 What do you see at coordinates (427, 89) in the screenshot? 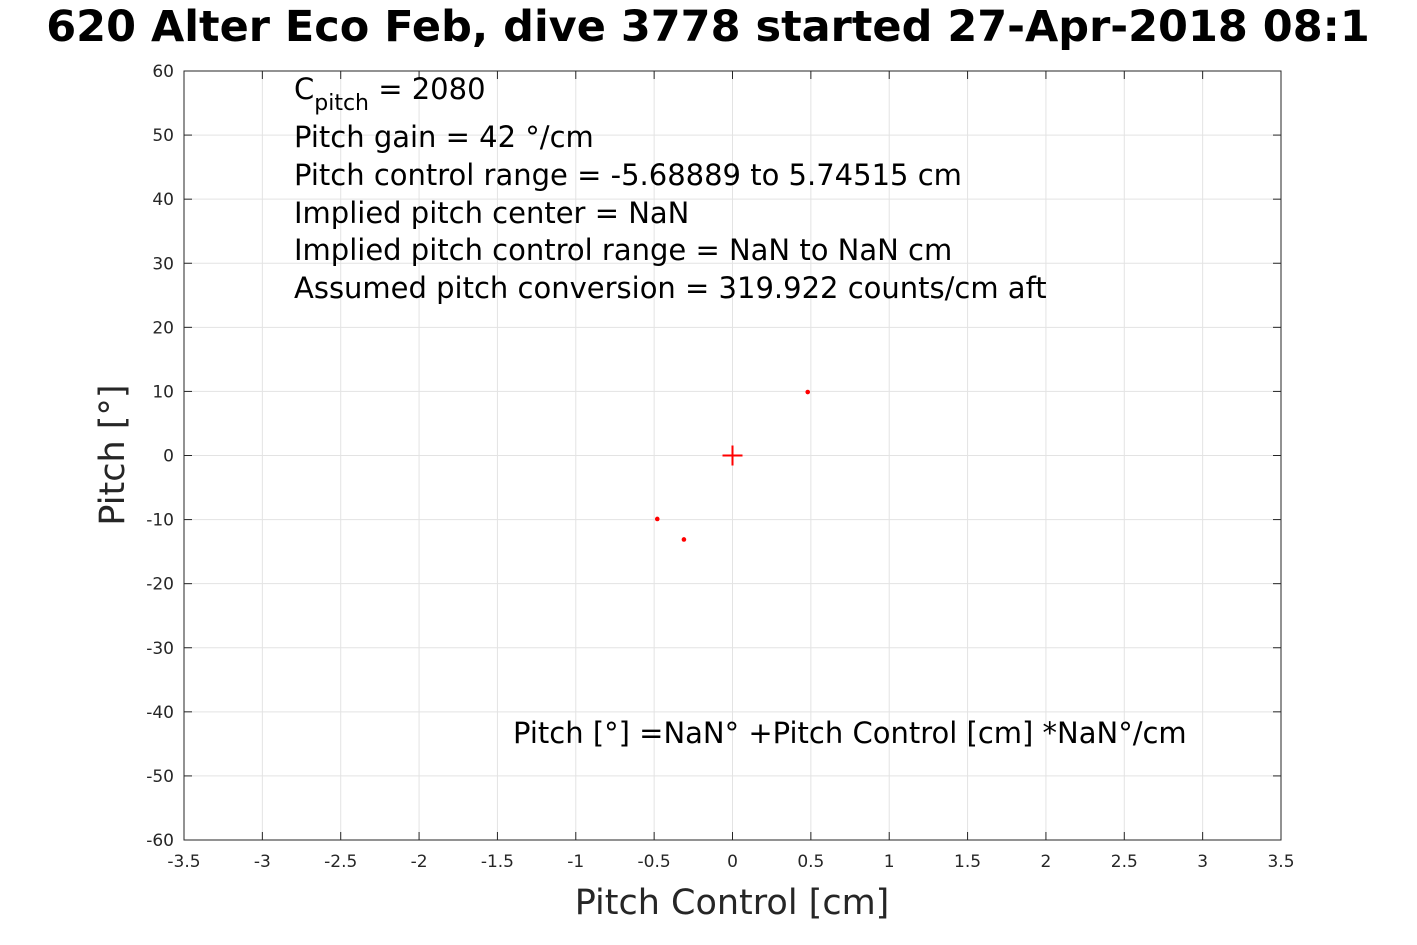
I see `cpitch-value: = 2080` at bounding box center [427, 89].